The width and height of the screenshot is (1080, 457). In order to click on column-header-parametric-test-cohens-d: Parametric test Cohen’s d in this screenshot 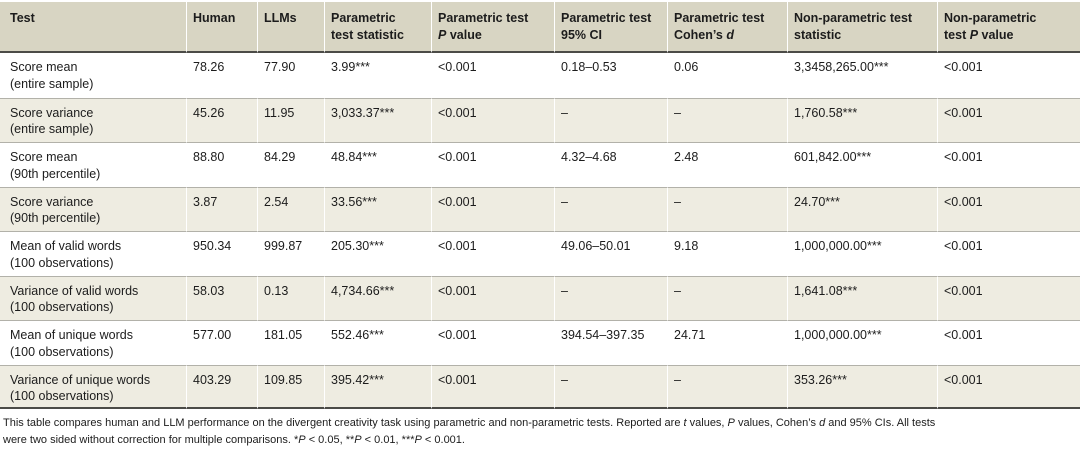, I will do `click(727, 27)`.